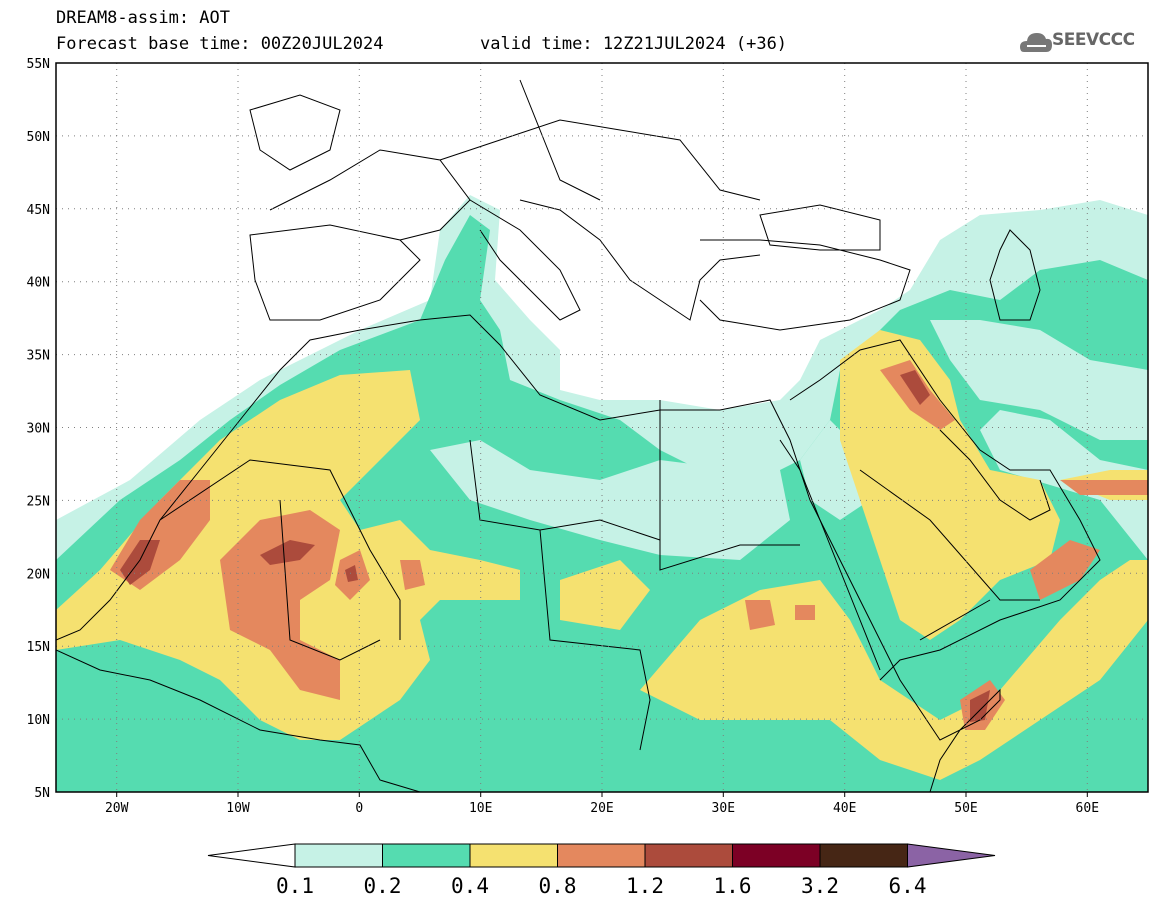  I want to click on lon-tick-label: 60E, so click(1087, 808).